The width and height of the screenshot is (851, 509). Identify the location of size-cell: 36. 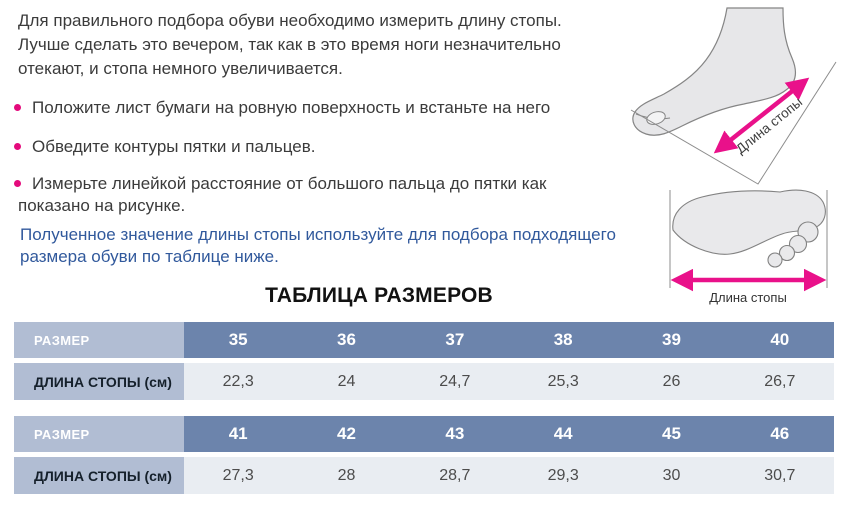
(346, 340).